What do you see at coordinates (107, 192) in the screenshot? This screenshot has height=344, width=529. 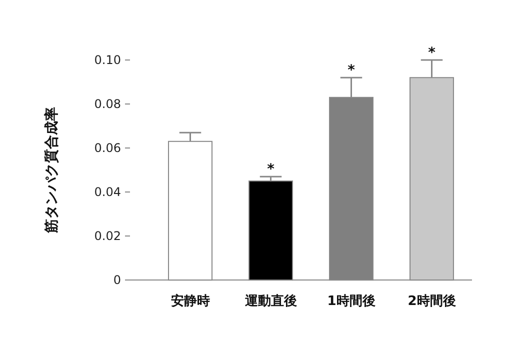 I see `y-tick-label: 0.04` at bounding box center [107, 192].